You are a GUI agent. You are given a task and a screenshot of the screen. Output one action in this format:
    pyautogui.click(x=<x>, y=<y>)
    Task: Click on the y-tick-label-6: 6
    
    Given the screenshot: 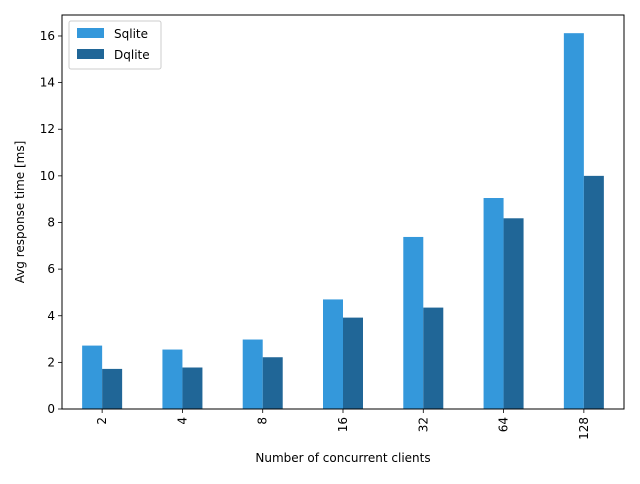 What is the action you would take?
    pyautogui.click(x=51, y=269)
    